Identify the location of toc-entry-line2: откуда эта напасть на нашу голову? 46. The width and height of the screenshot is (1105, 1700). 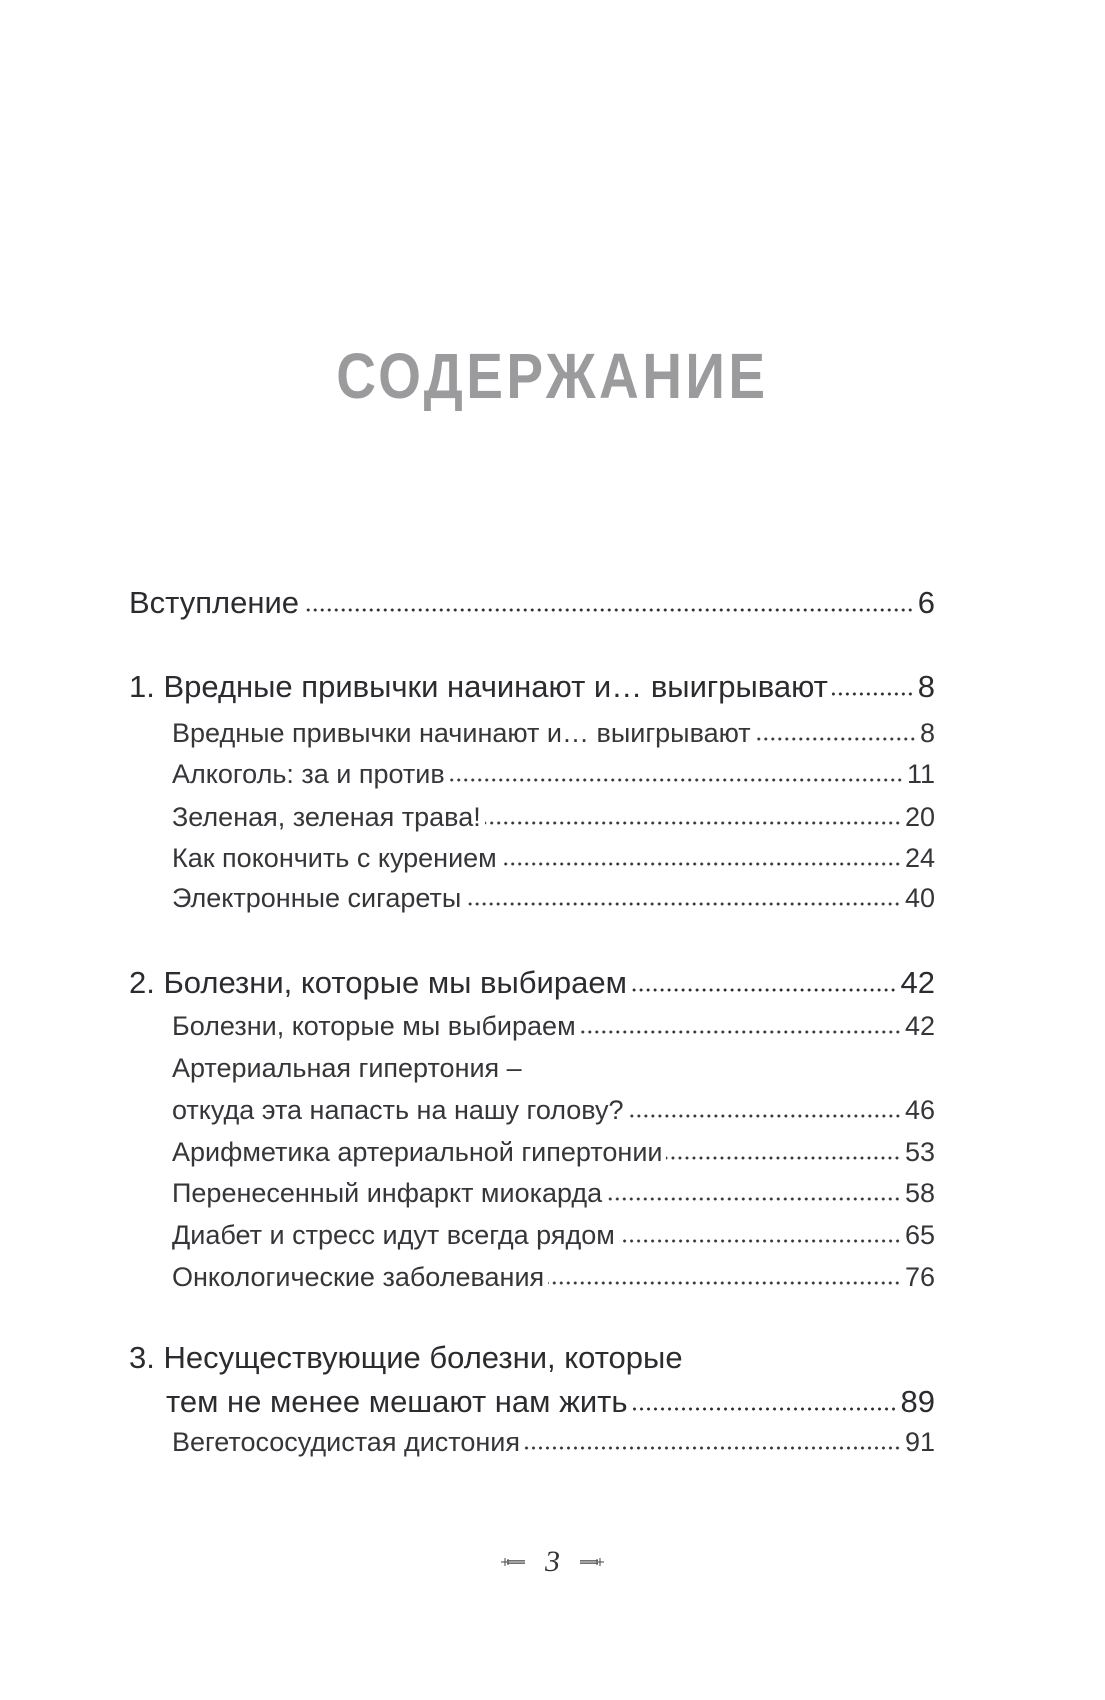
(553, 1110).